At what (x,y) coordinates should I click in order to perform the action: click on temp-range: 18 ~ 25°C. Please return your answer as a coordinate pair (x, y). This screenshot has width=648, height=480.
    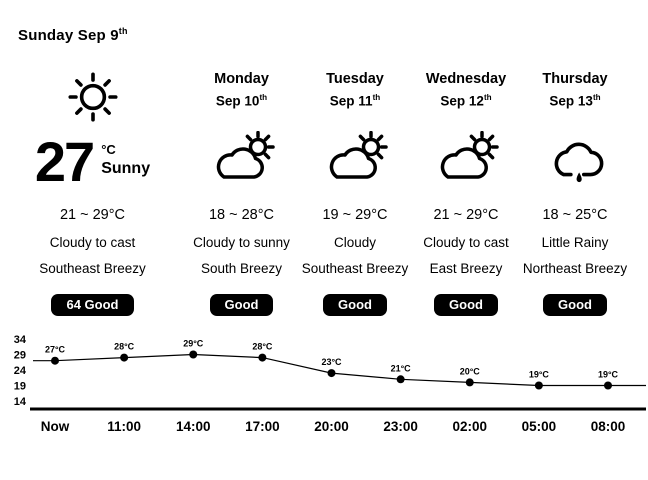
    Looking at the image, I should click on (575, 215).